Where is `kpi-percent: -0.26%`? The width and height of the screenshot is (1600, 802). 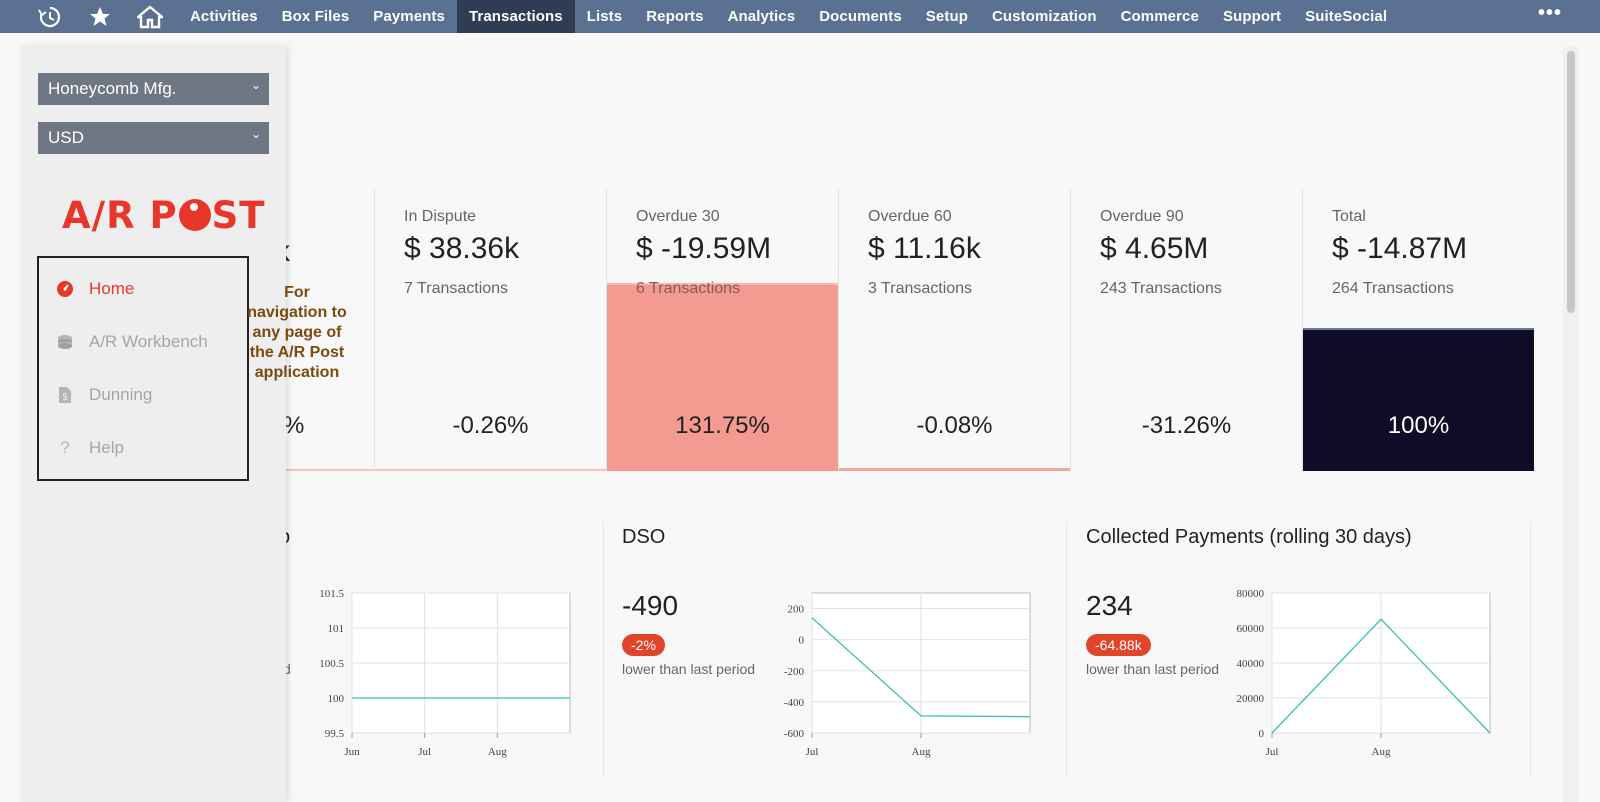 kpi-percent: -0.26% is located at coordinates (490, 425).